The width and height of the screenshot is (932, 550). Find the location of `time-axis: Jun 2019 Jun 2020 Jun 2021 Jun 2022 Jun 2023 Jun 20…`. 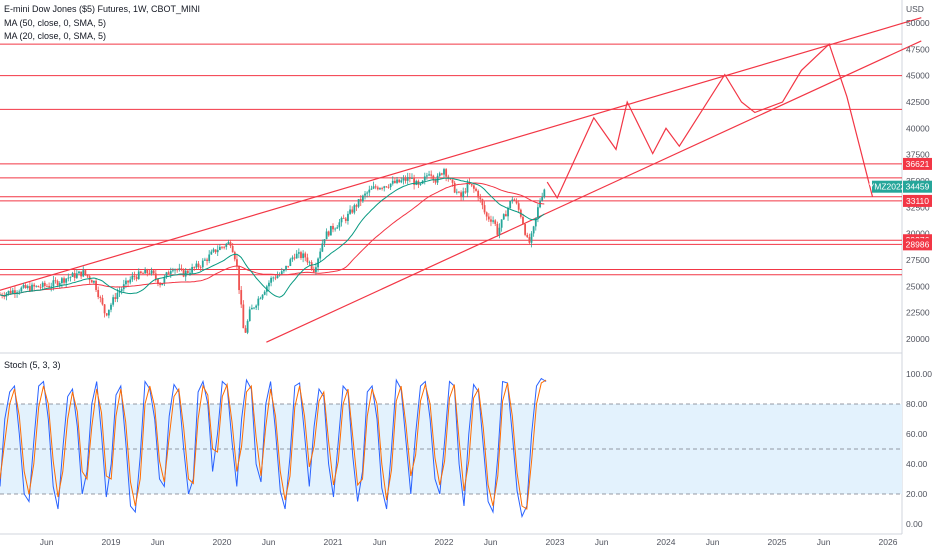

time-axis: Jun 2019 Jun 2020 Jun 2021 Jun 2022 Jun 2023 Jun 20… is located at coordinates (469, 542).